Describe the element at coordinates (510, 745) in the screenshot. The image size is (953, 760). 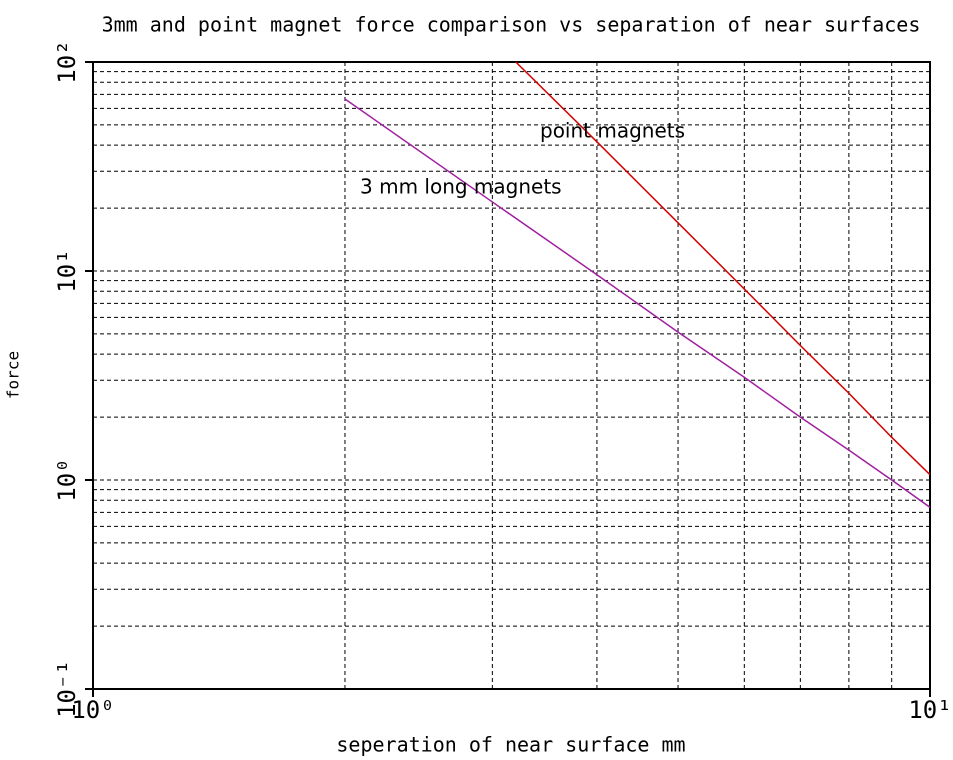
I see `x-axis-label: seperation of near surface mm` at that location.